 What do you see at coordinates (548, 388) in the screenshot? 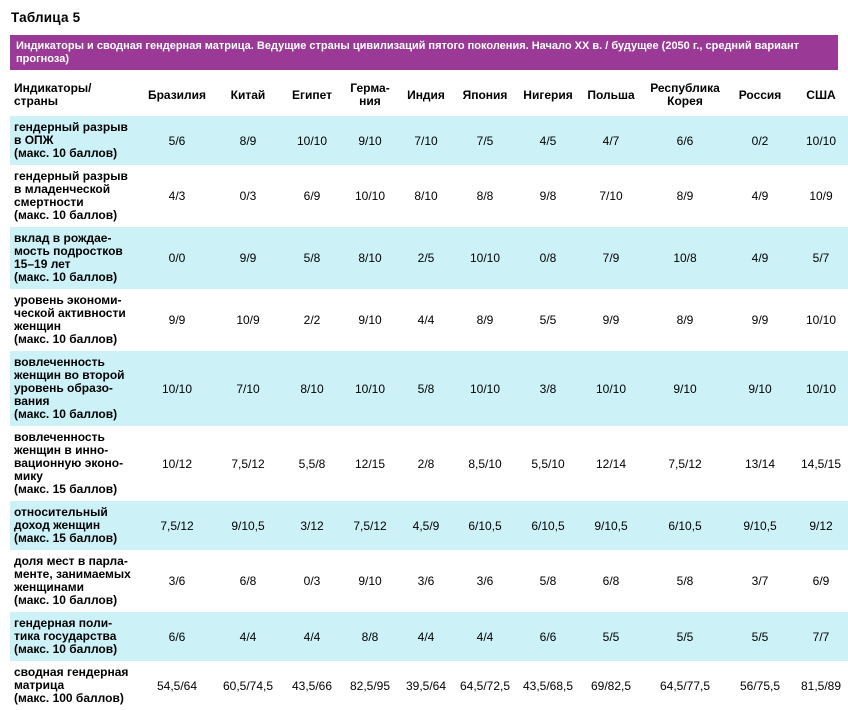
I see `cell-value: 3/8` at bounding box center [548, 388].